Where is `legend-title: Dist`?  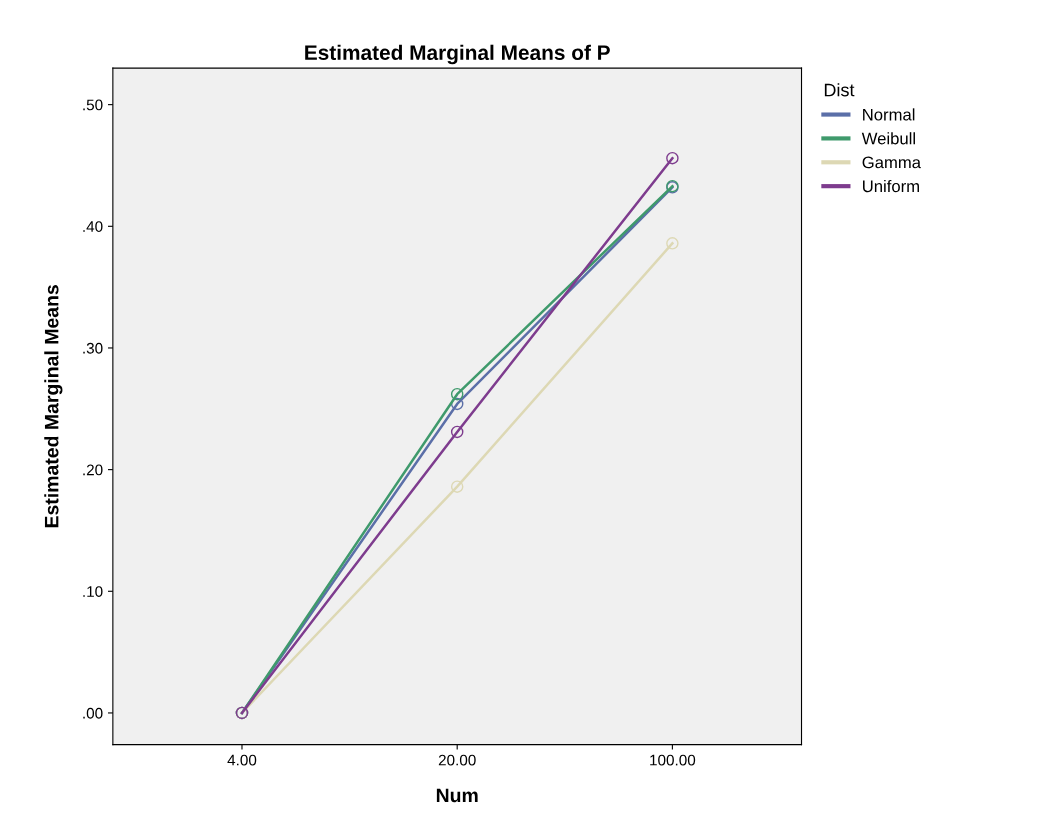 legend-title: Dist is located at coordinates (839, 90).